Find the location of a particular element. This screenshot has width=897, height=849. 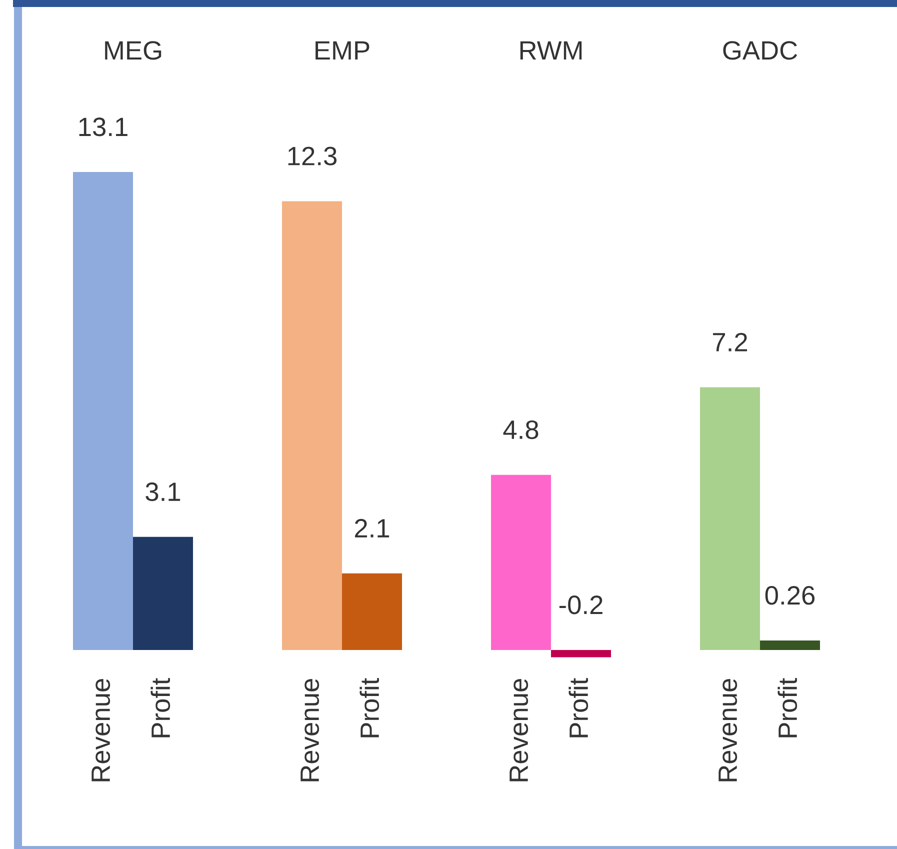

data-label: 4.8 is located at coordinates (520, 430).